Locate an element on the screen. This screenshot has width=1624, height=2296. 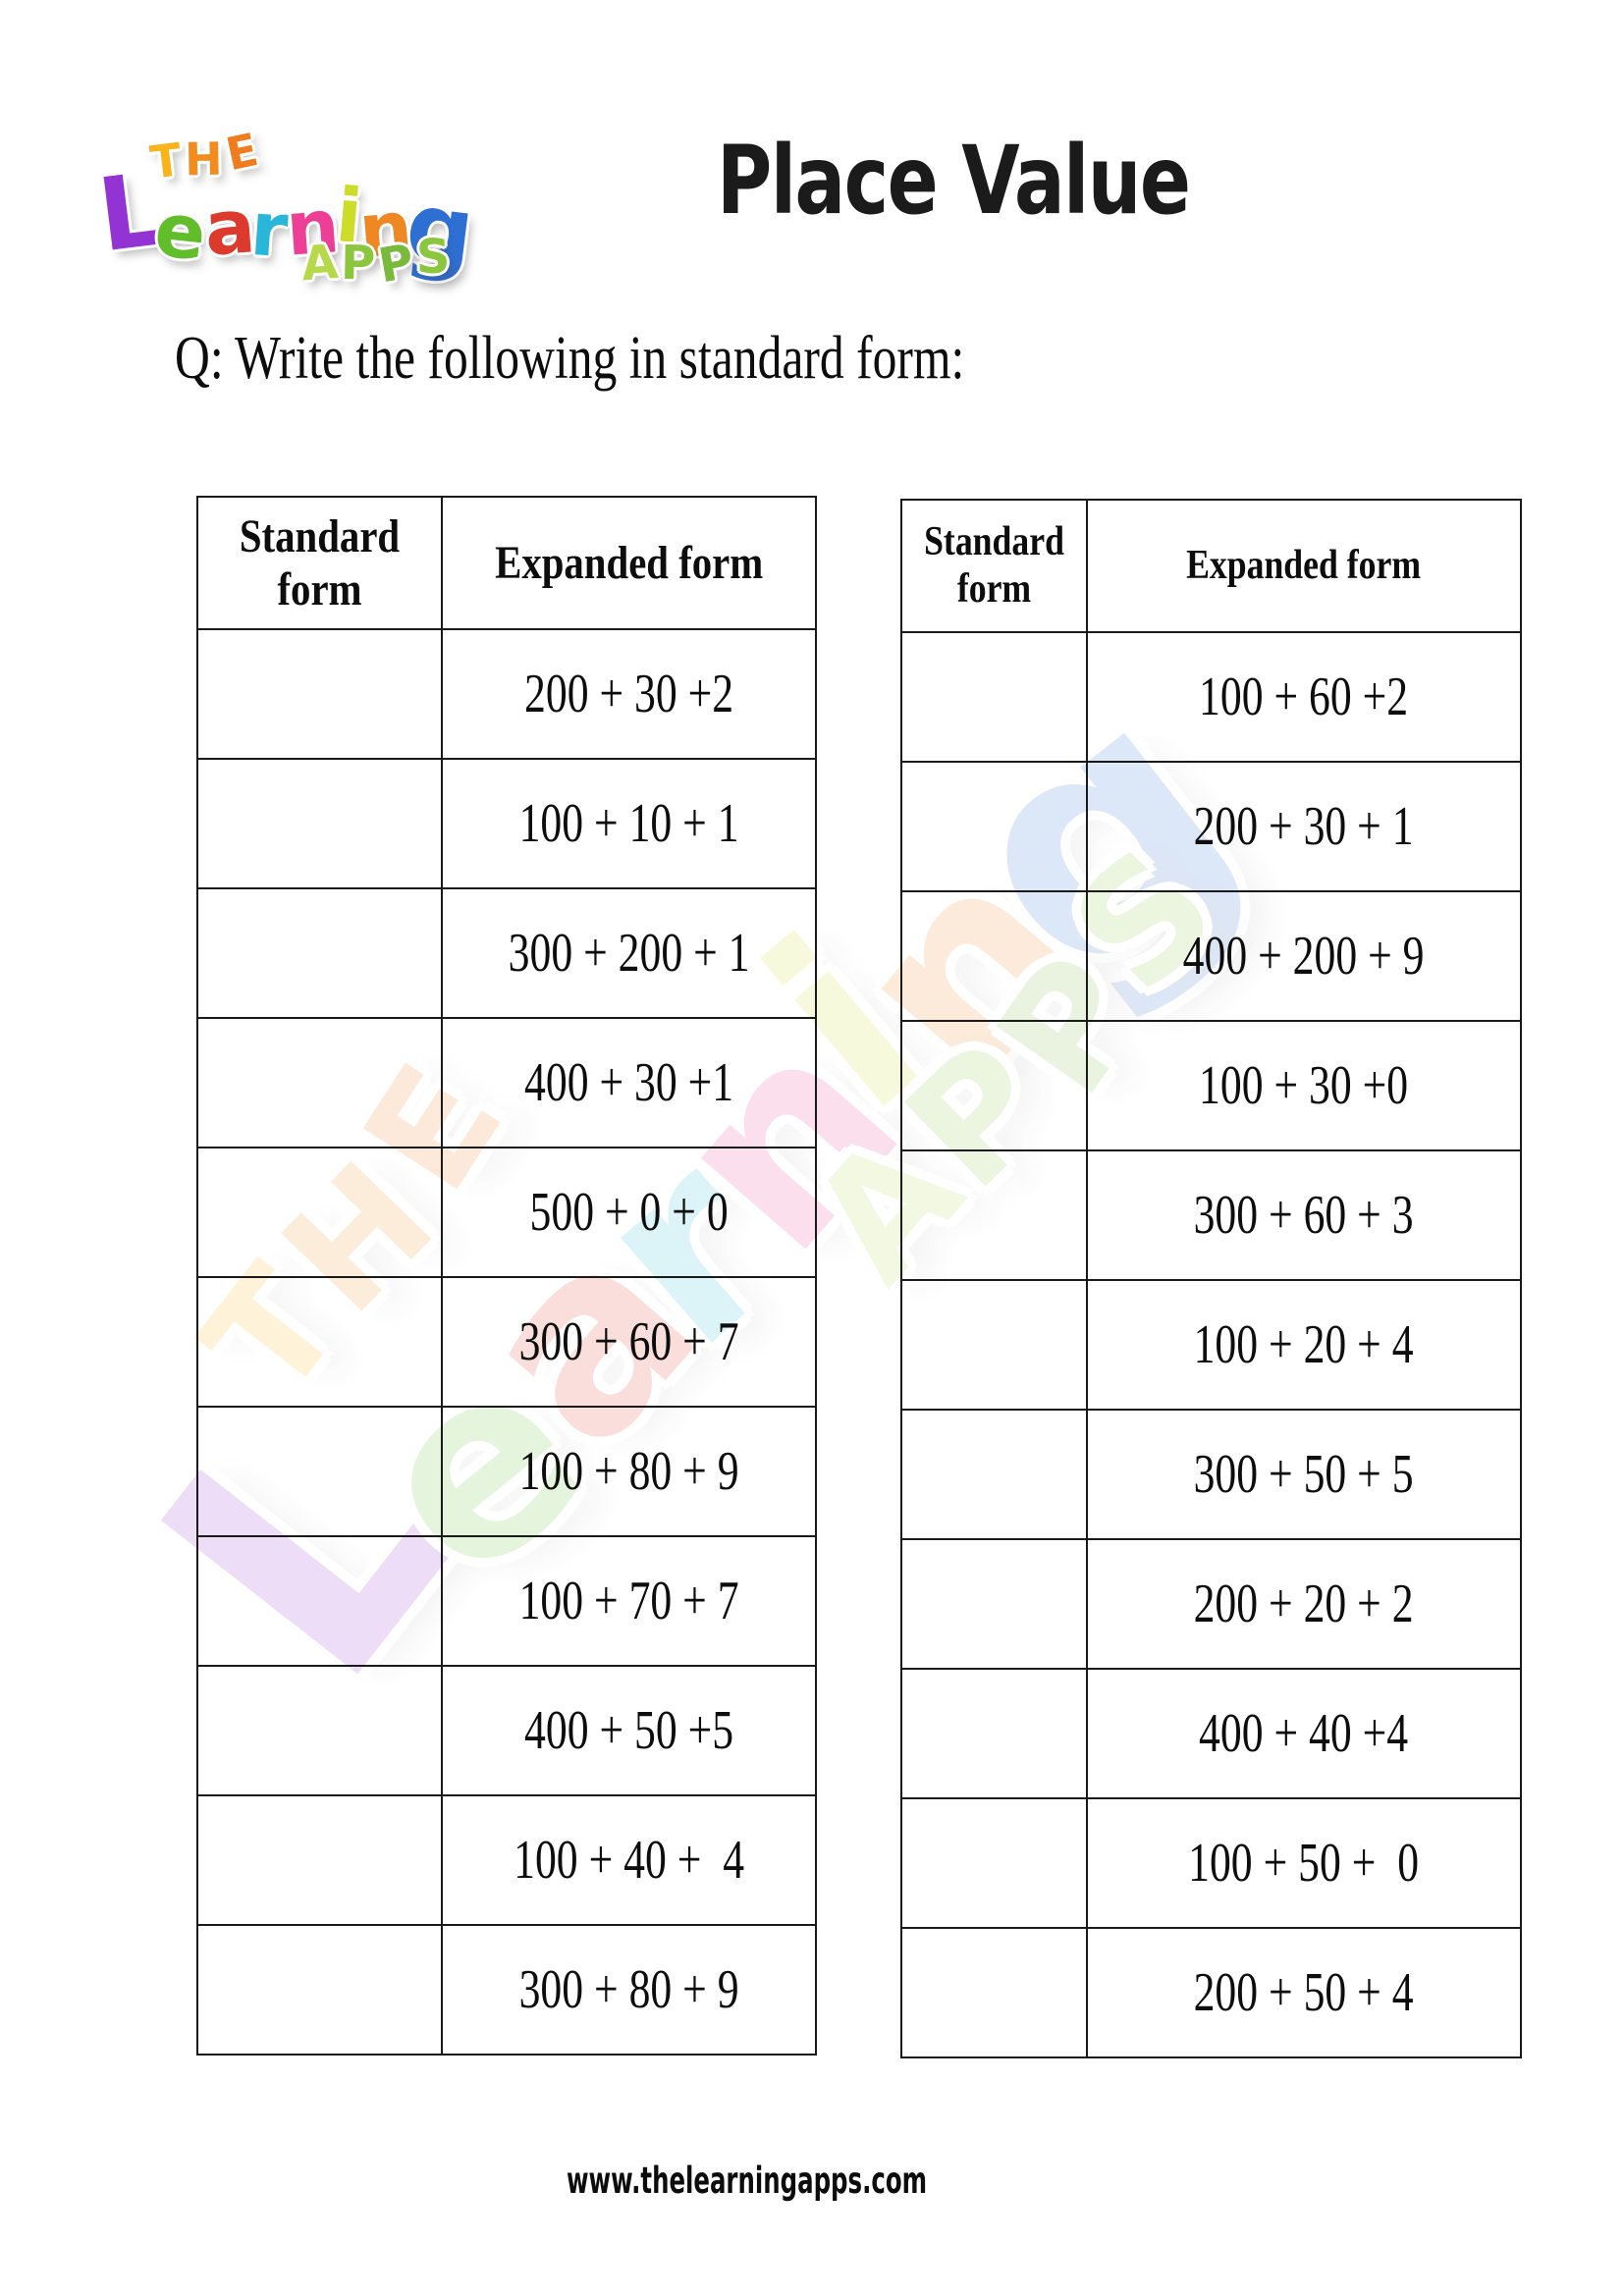
table-row: 300 + 60 + 3 is located at coordinates (1211, 1215).